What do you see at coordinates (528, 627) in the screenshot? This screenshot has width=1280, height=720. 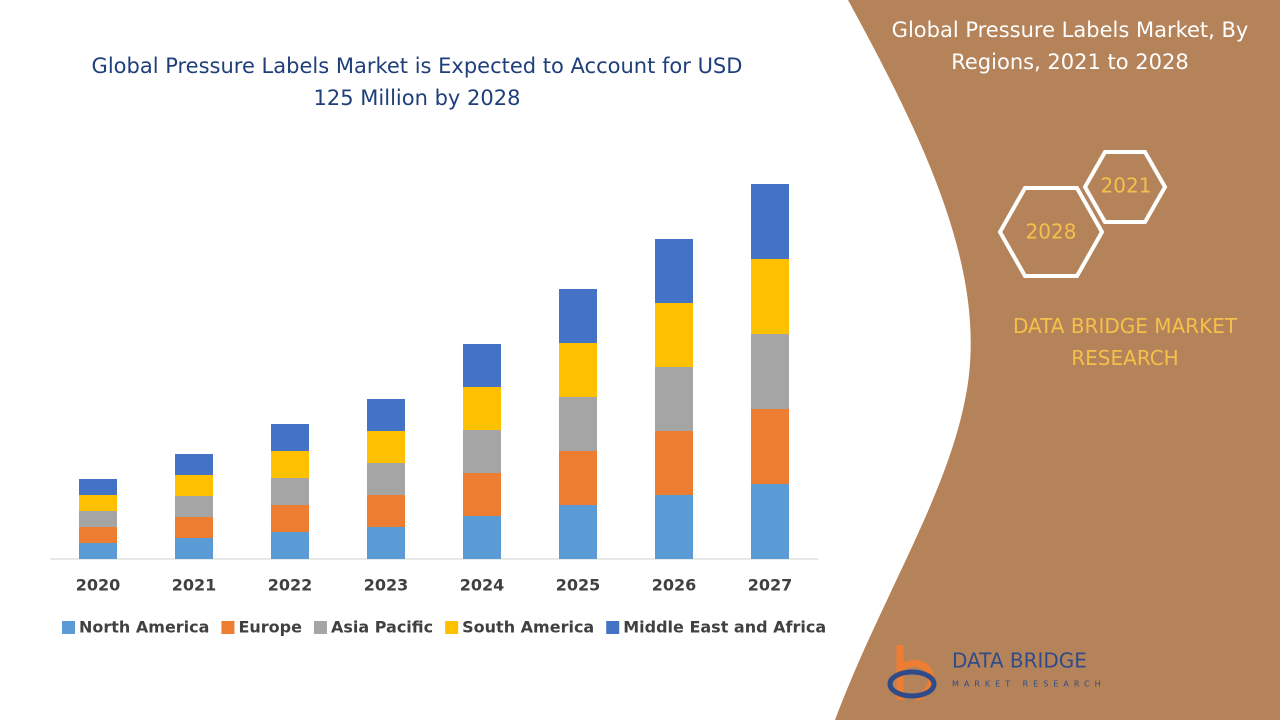 I see `legend-label: South America` at bounding box center [528, 627].